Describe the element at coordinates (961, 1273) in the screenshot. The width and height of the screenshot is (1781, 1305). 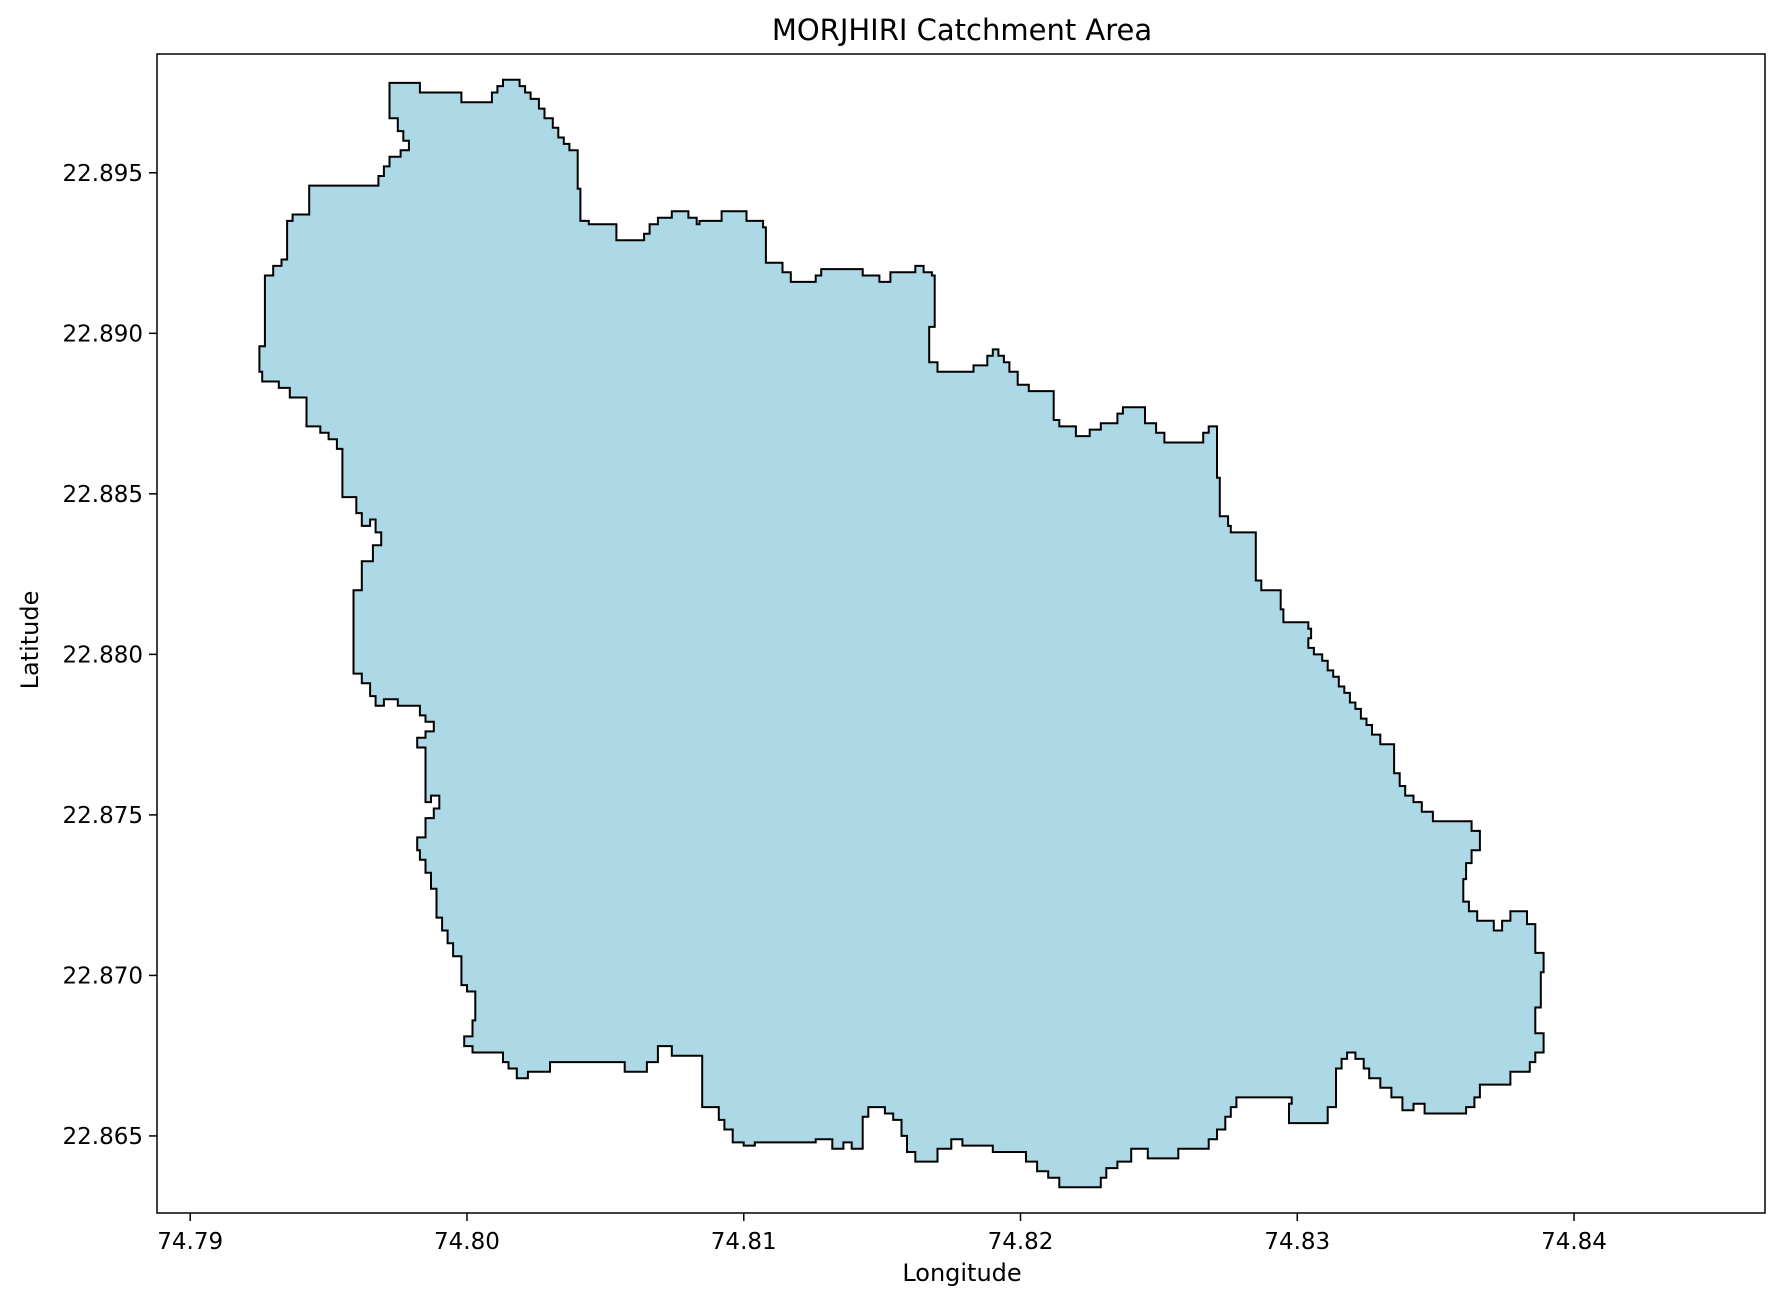
I see `x-axis-label: Longitude` at that location.